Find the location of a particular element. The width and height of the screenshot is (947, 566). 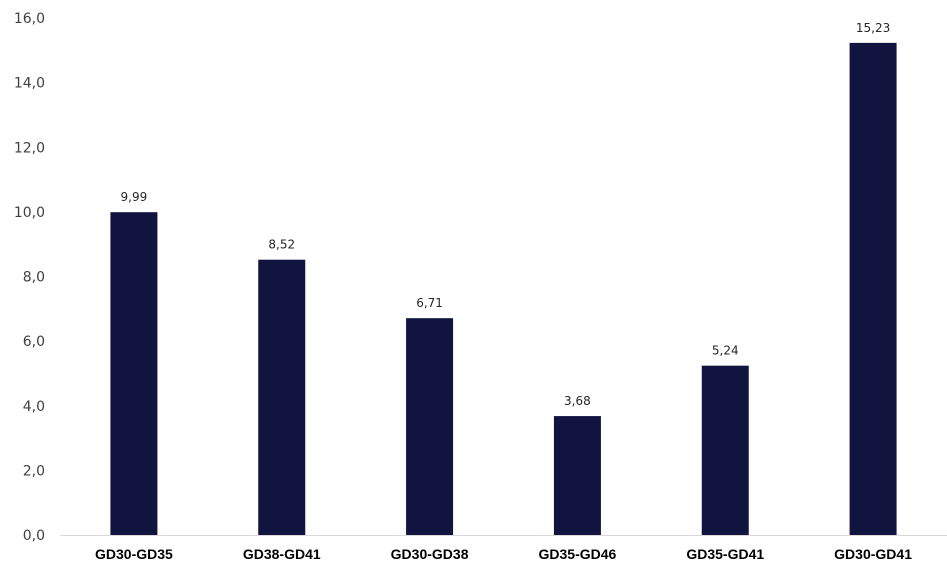

x-tick-label: GD35-GD41 is located at coordinates (725, 554).